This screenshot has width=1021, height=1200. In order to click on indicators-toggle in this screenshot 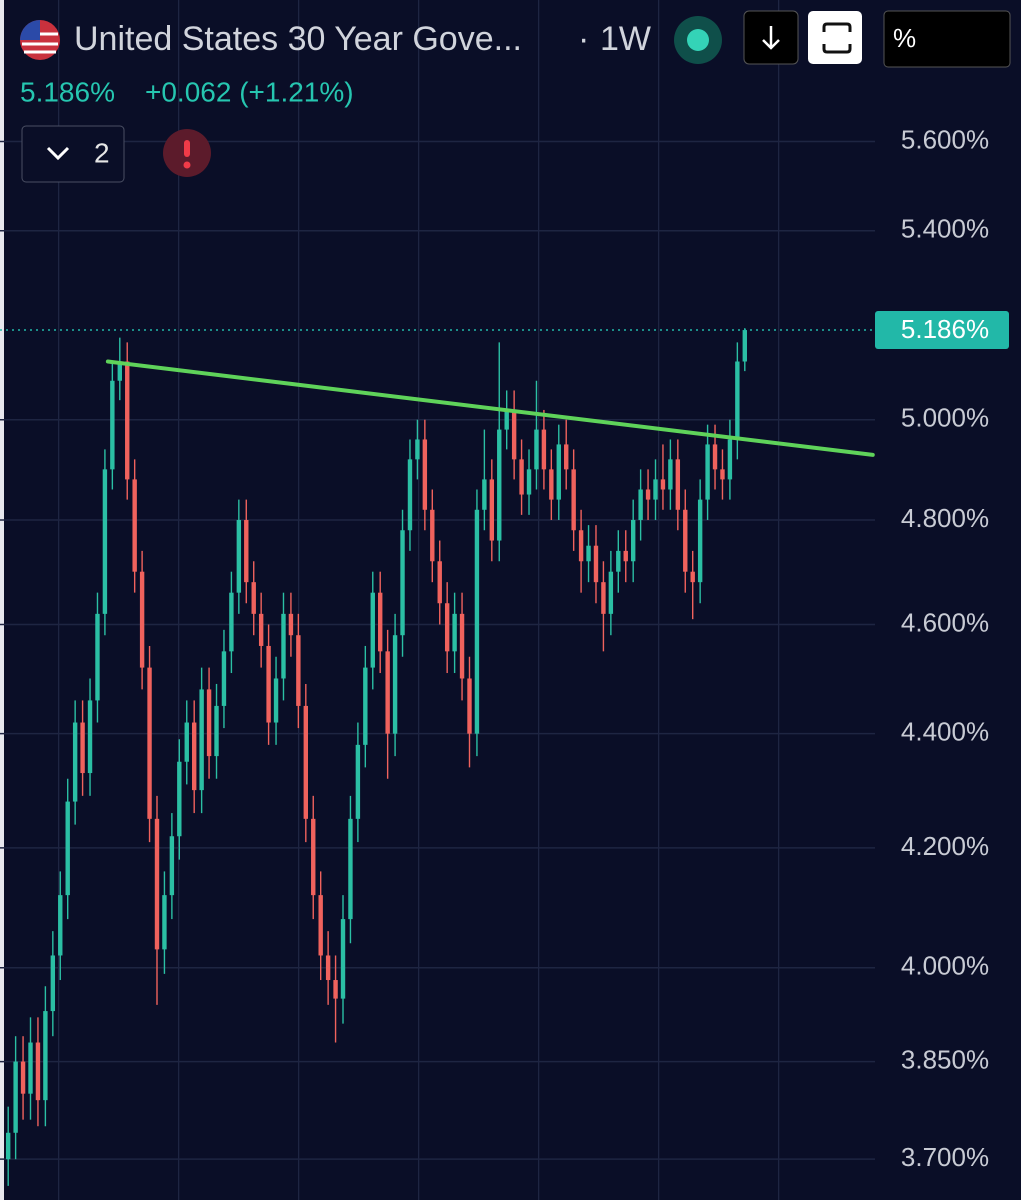, I will do `click(73, 154)`.